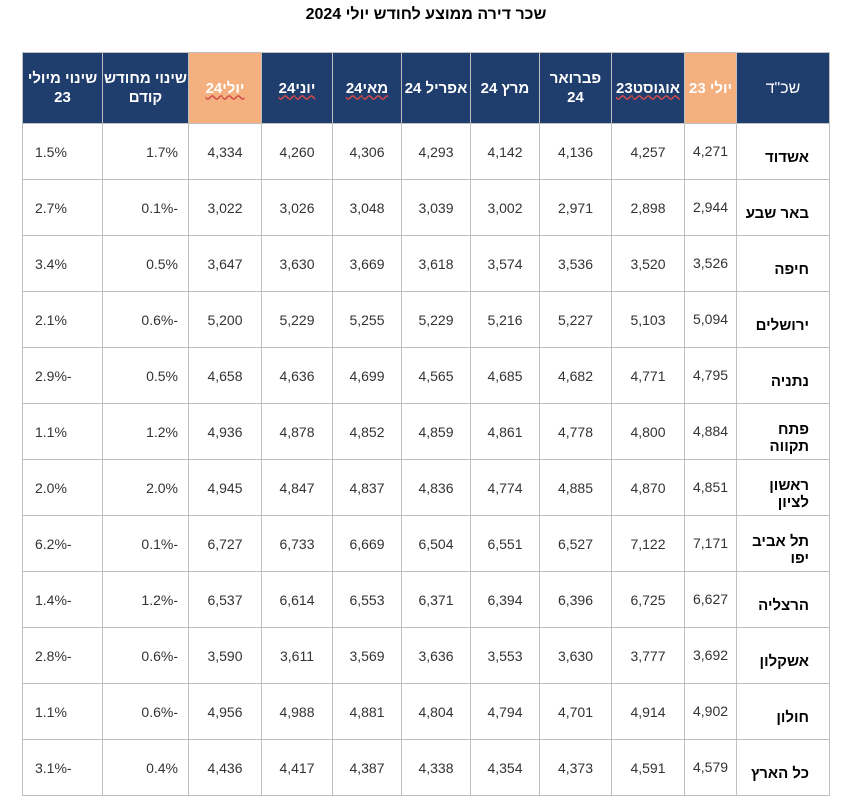 The height and width of the screenshot is (796, 852). Describe the element at coordinates (297, 655) in the screenshot. I see `jun24-cell: 3,611` at that location.